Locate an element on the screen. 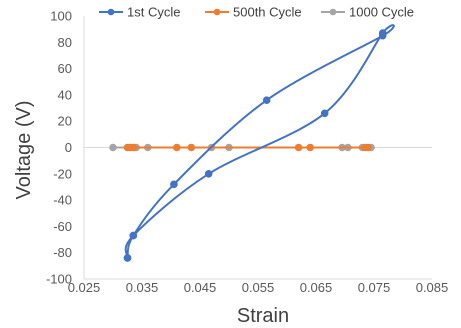  legend-item: 1st Cycle is located at coordinates (139, 12).